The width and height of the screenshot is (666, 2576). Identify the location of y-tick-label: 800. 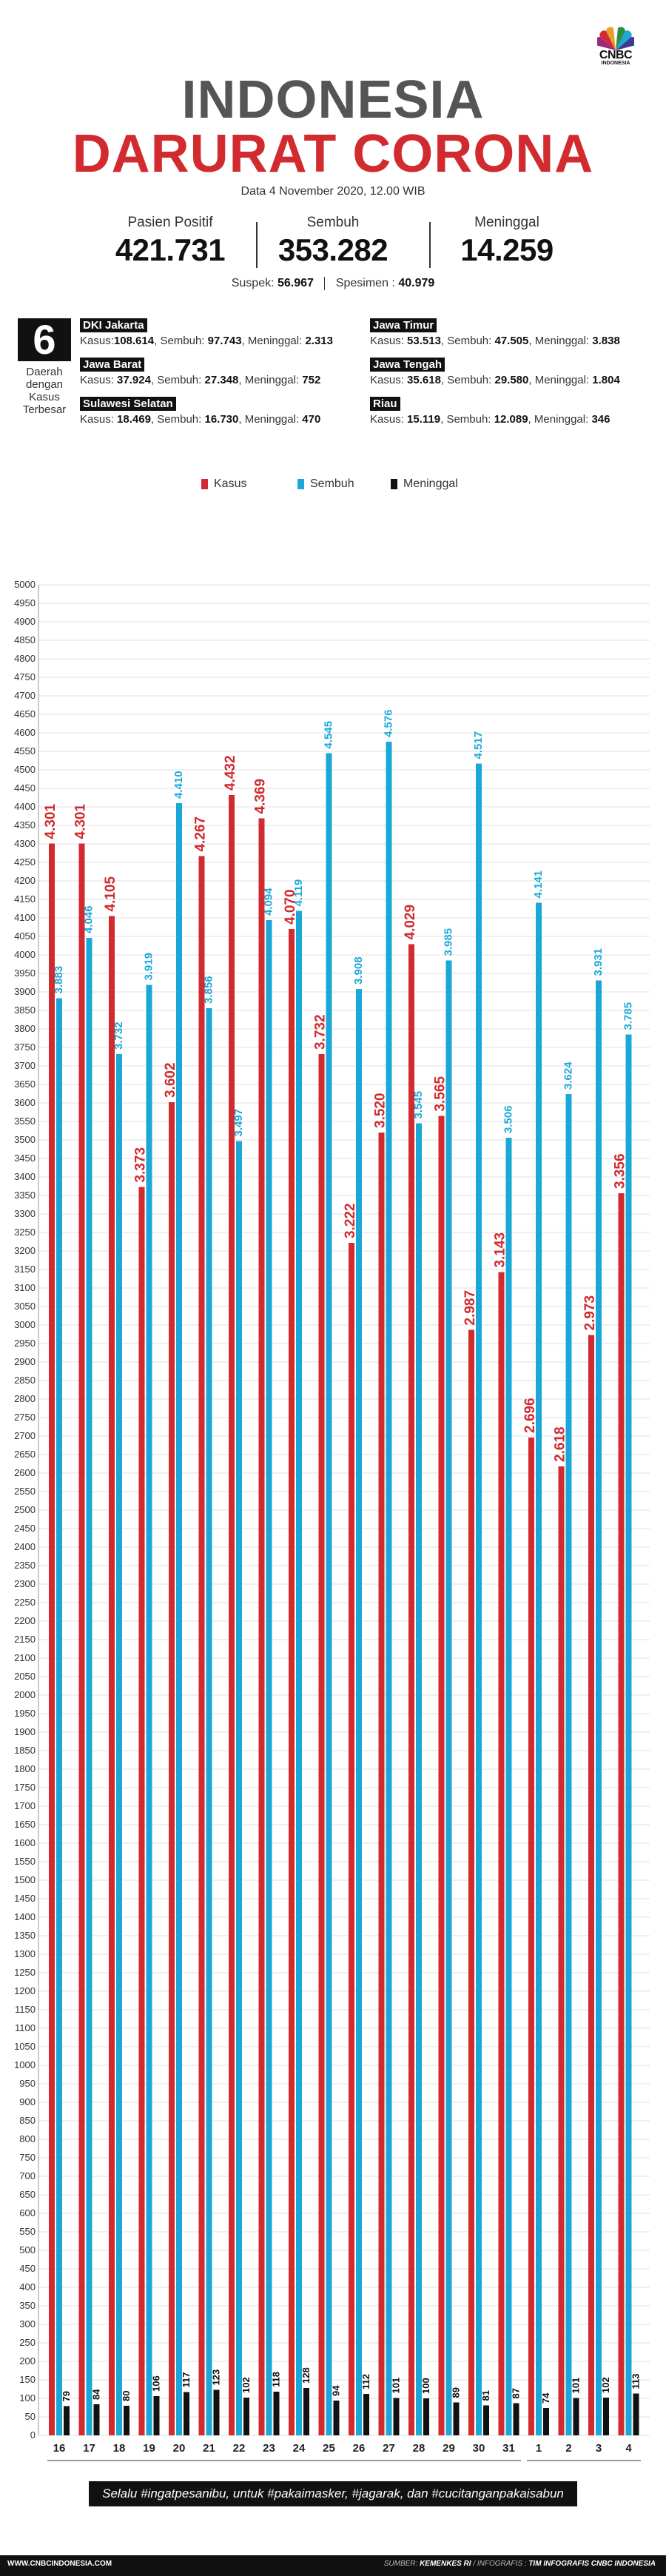
(27, 2138).